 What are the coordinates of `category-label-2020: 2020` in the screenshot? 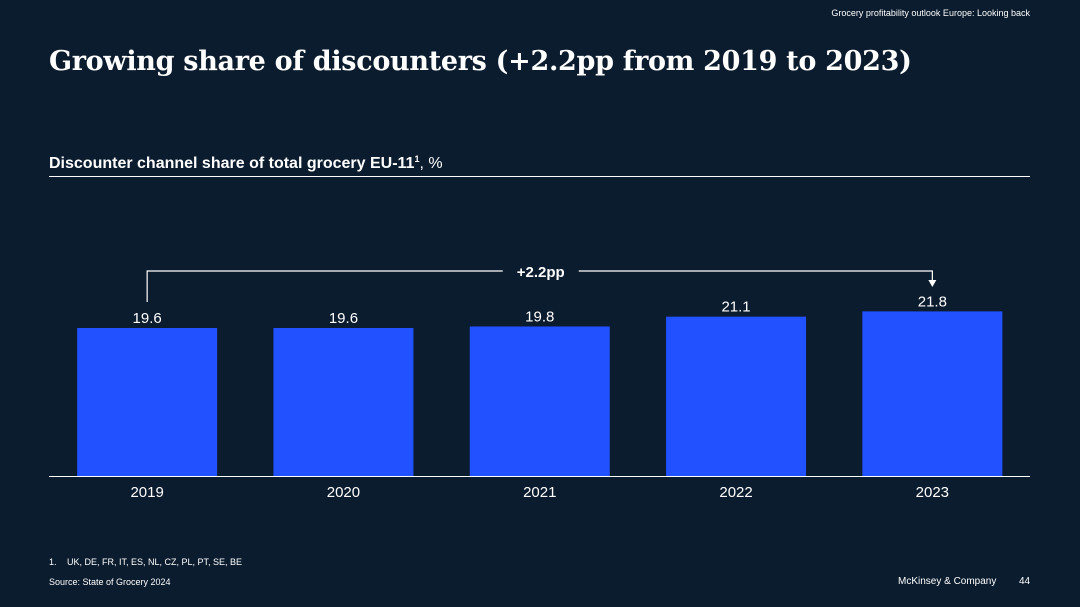 It's located at (343, 492).